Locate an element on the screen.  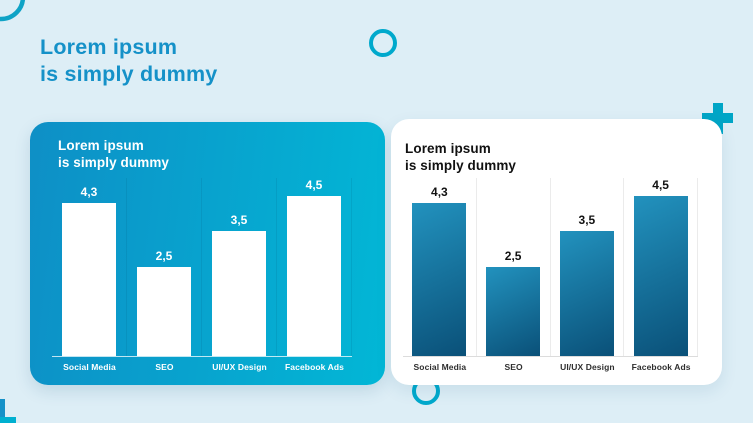
plus-icon is located at coordinates (717, 118).